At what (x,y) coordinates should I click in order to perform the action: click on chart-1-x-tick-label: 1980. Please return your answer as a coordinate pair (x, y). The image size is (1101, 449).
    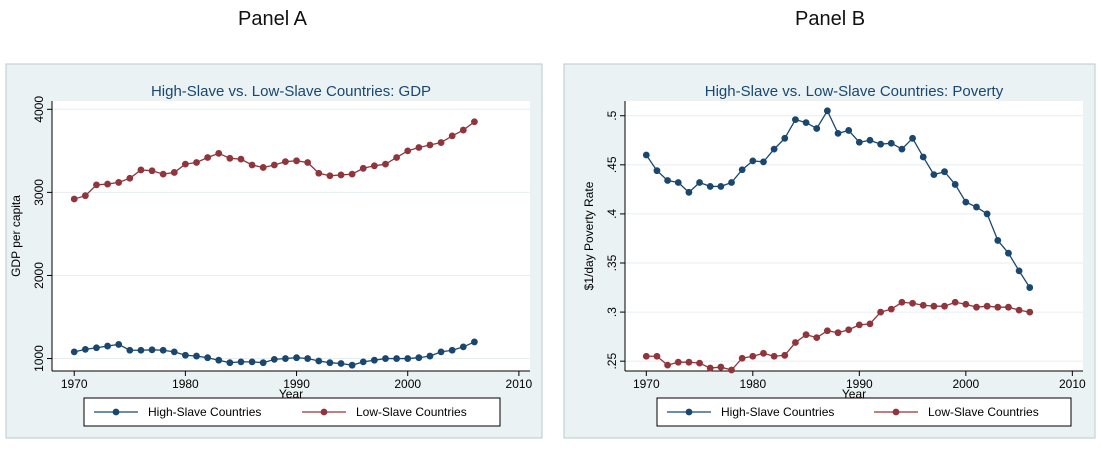
    Looking at the image, I should click on (752, 384).